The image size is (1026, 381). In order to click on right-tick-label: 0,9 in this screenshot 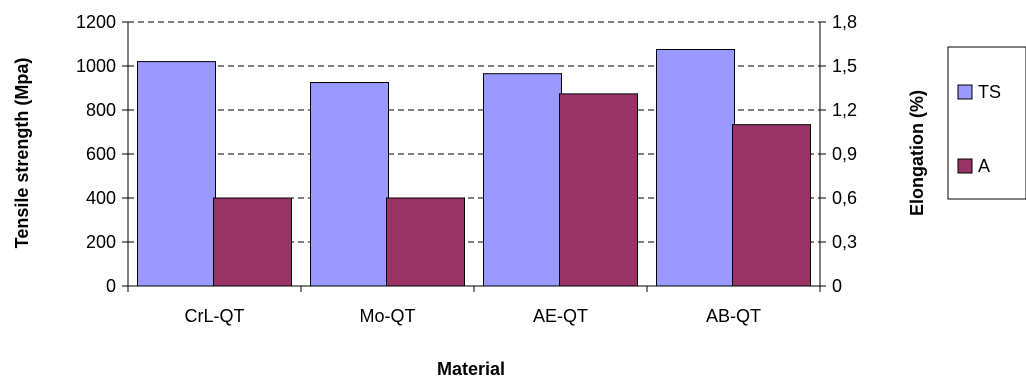, I will do `click(844, 154)`.